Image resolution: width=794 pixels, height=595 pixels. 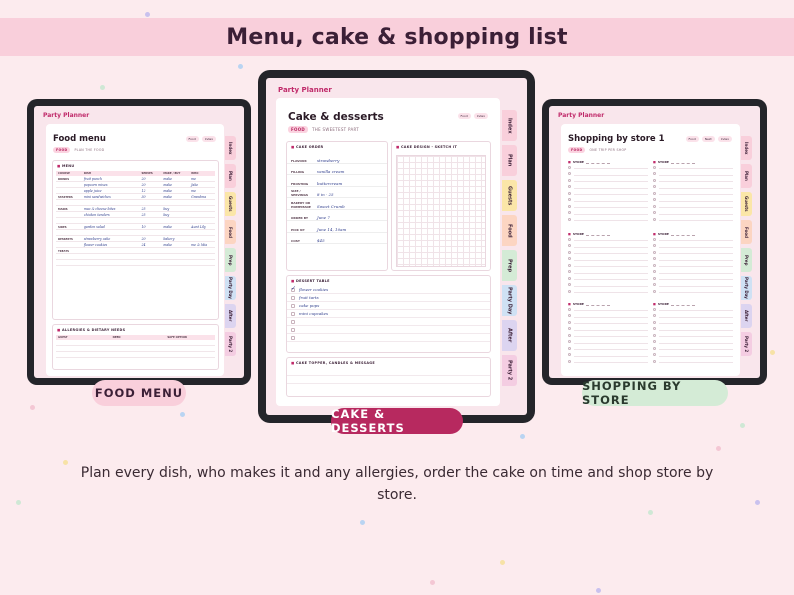 I want to click on order-field: COST $45, so click(x=337, y=238).